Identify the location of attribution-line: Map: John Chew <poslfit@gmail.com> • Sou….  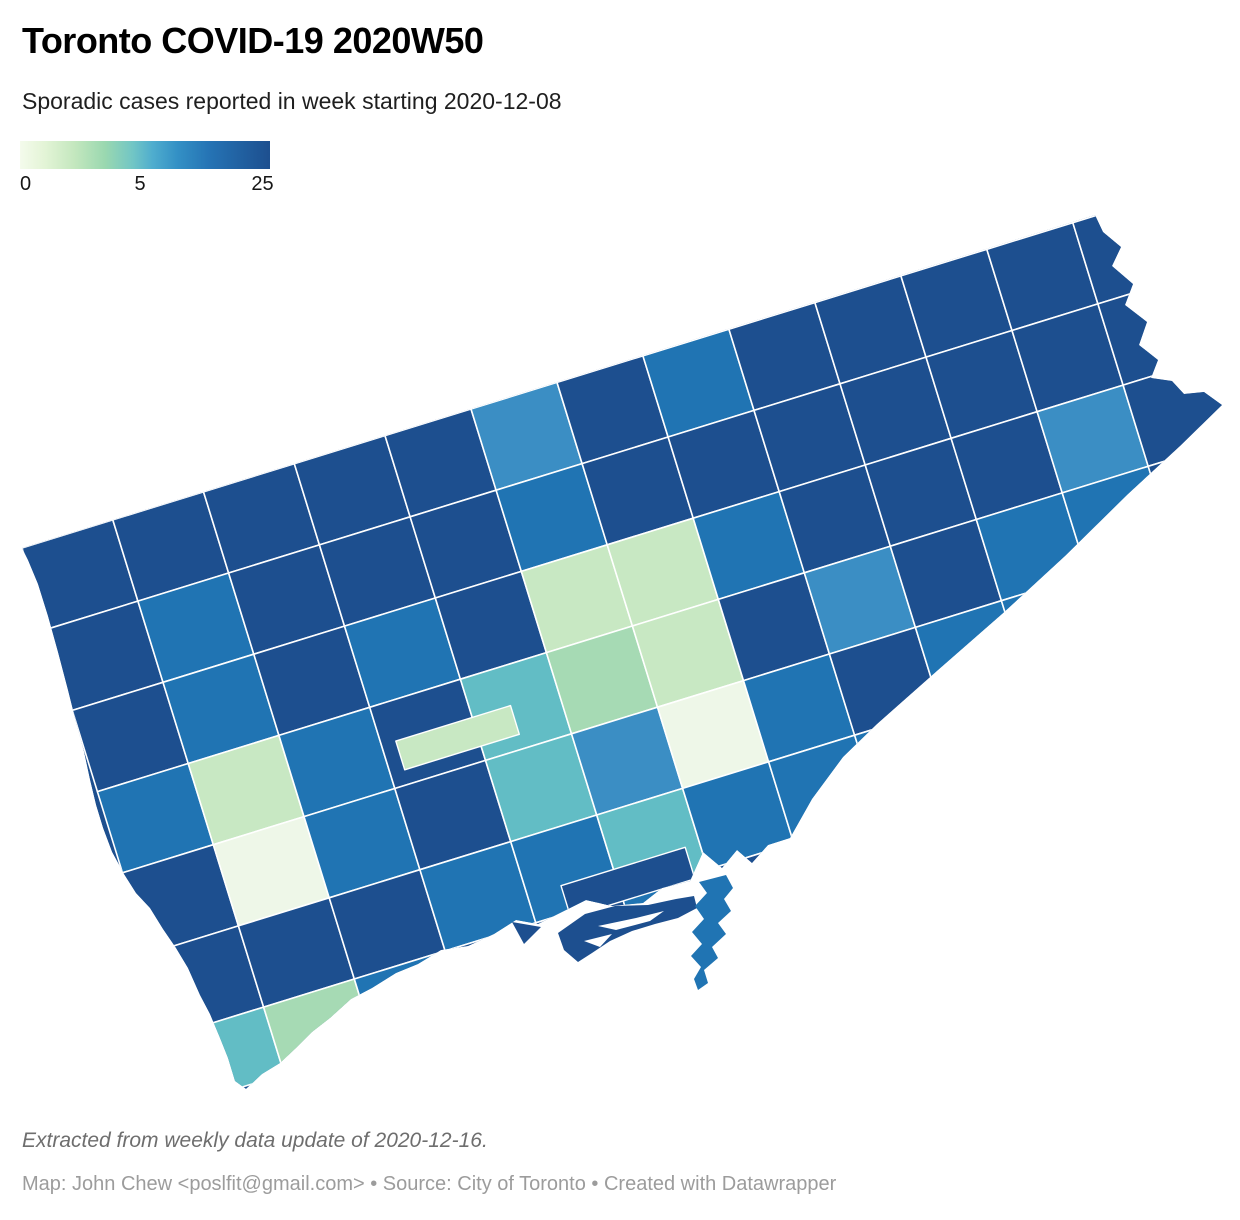
(429, 1184).